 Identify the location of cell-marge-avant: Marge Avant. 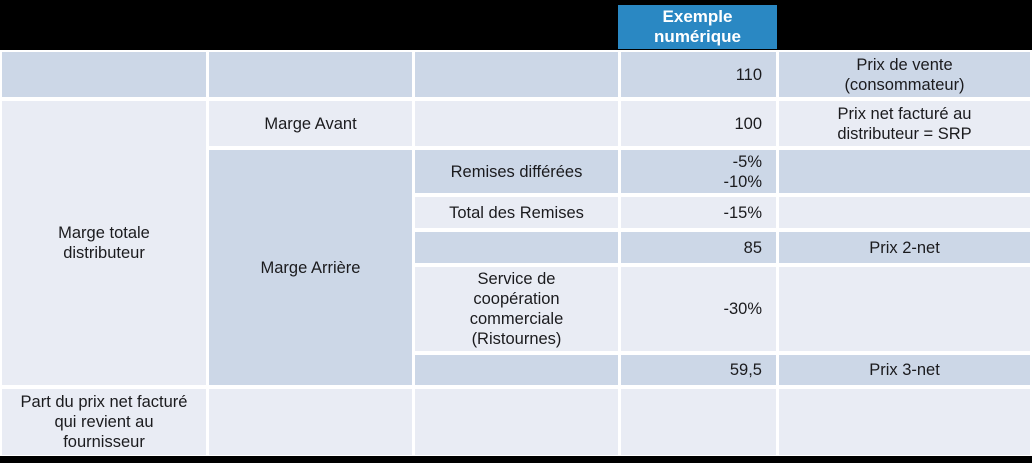
(310, 123).